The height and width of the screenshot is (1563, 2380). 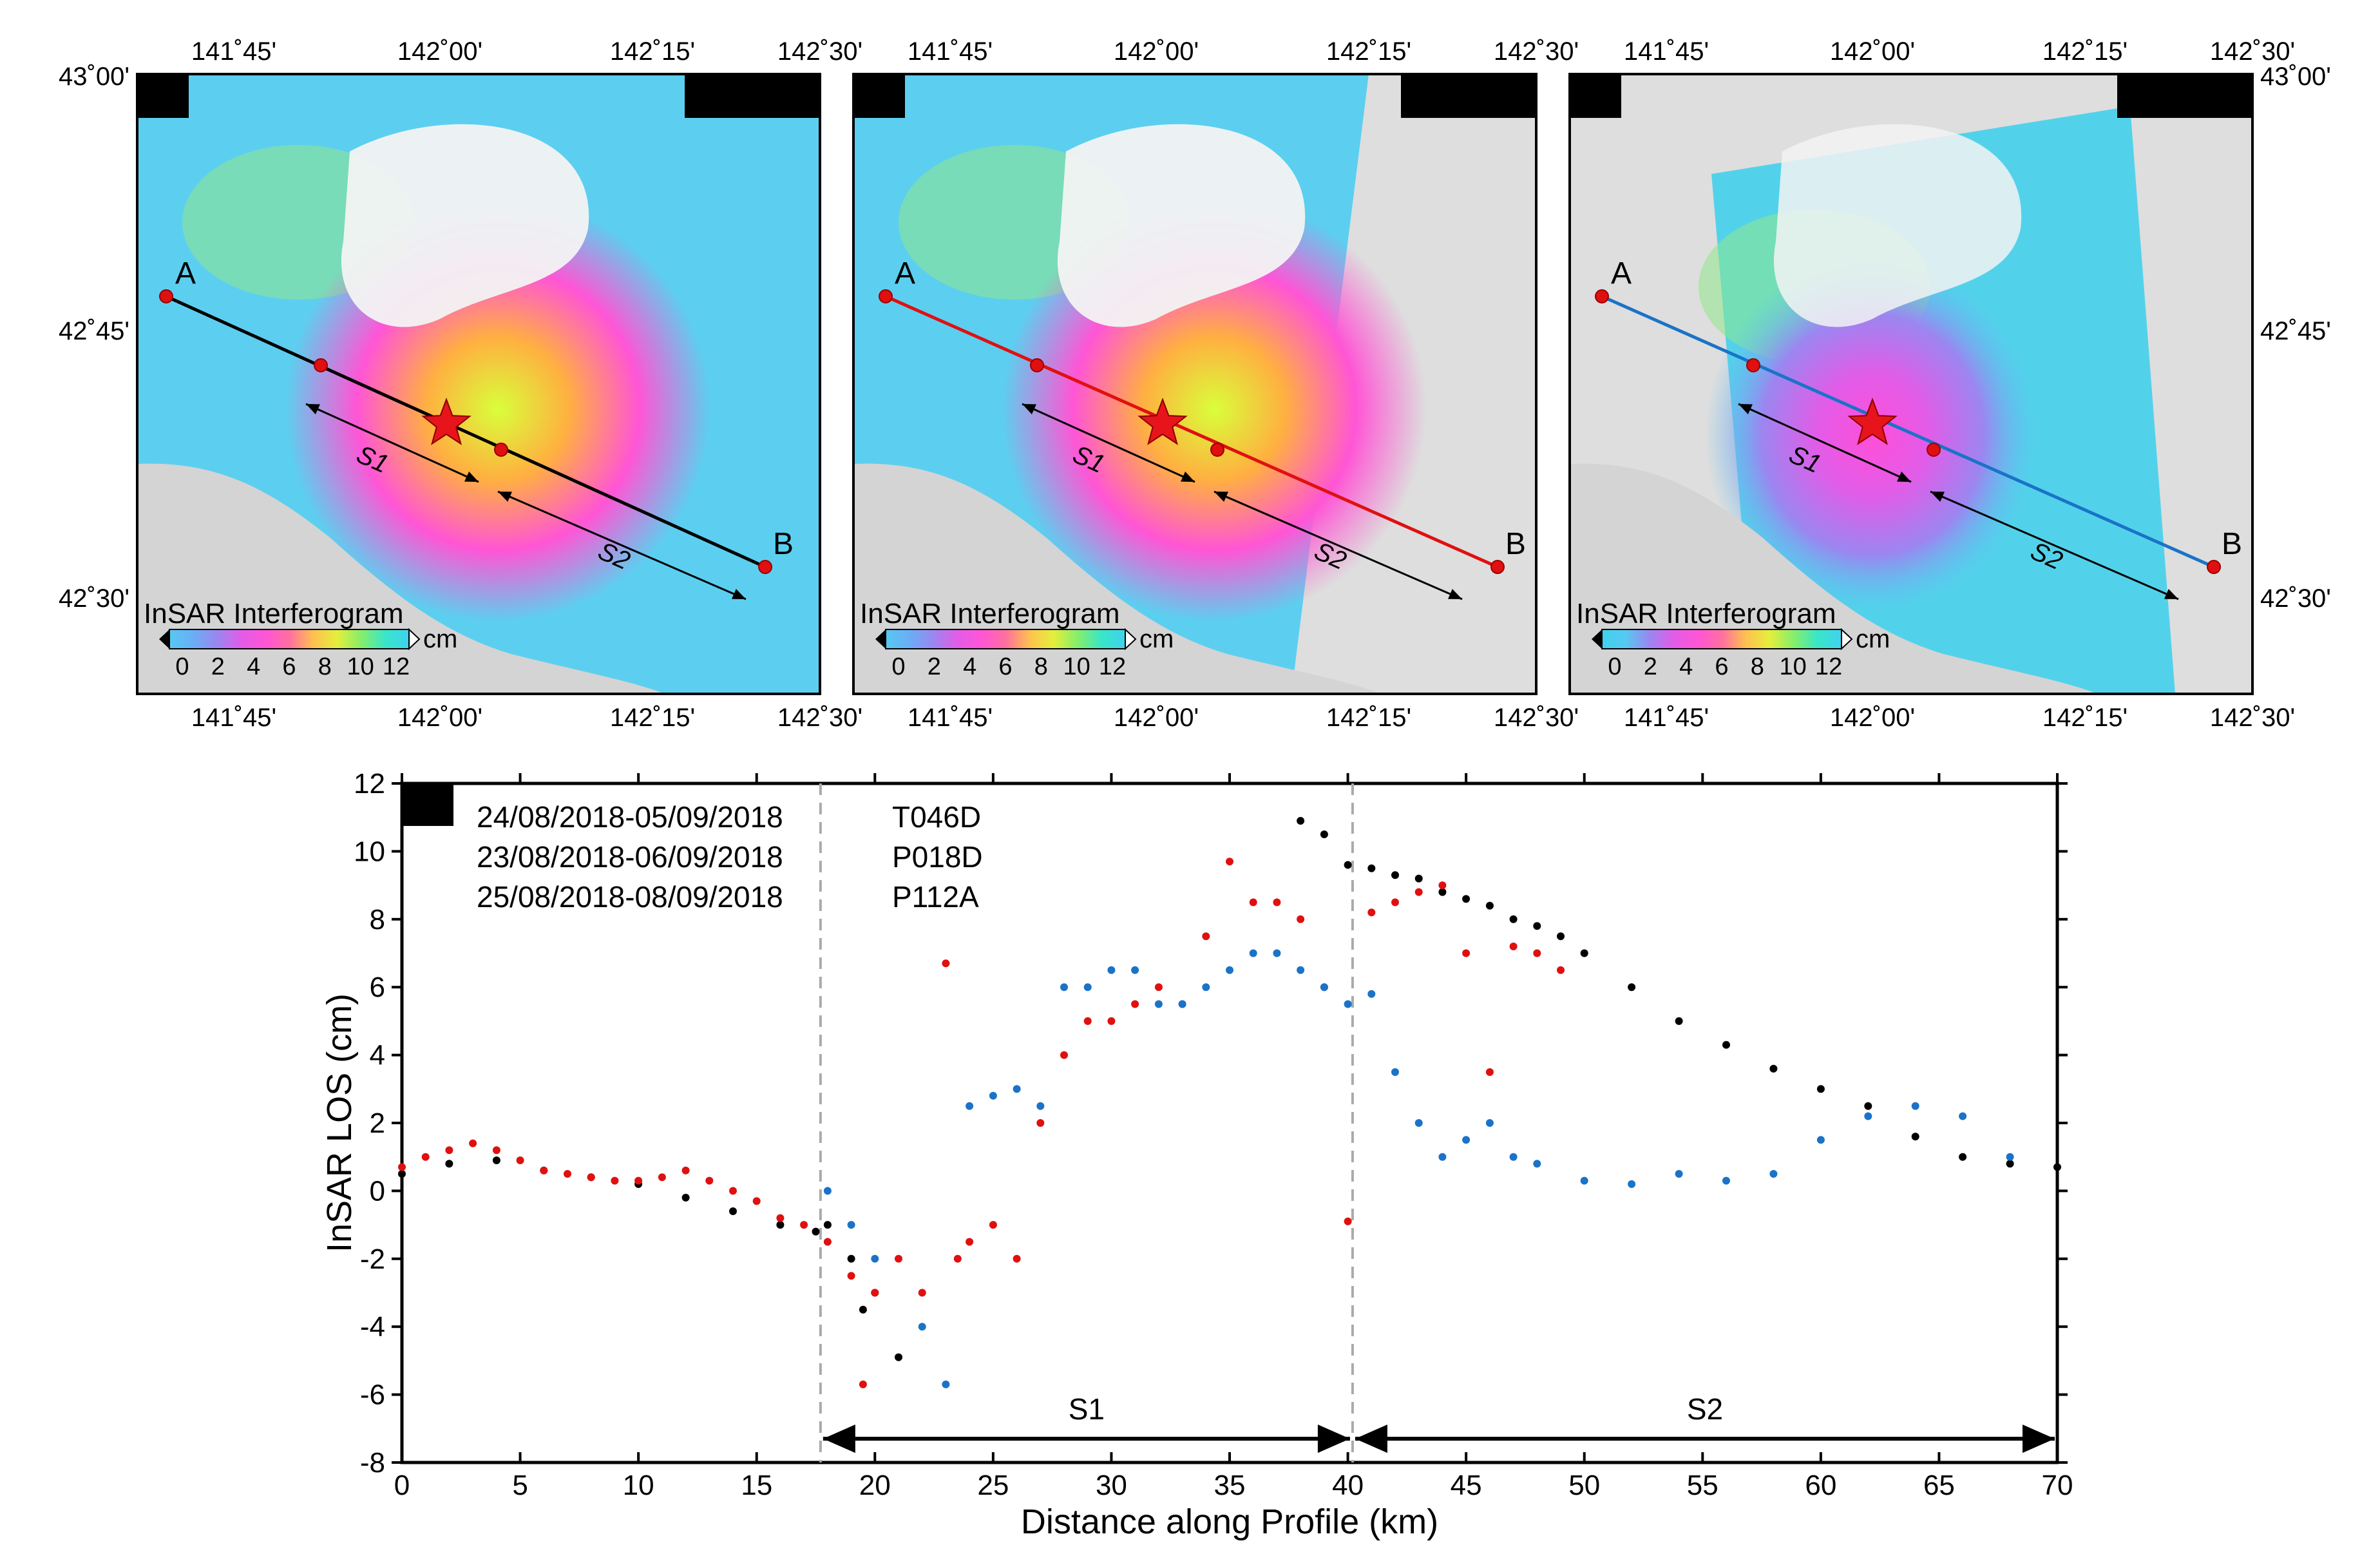 I want to click on y-tick-label: 10, so click(x=369, y=851).